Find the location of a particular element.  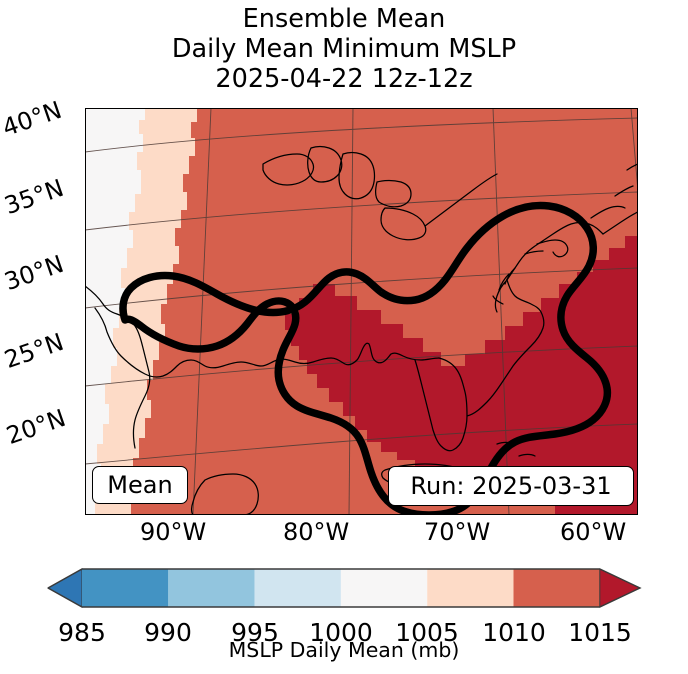

run-annotation-box: Run: 2025-03-31 is located at coordinates (511, 486).